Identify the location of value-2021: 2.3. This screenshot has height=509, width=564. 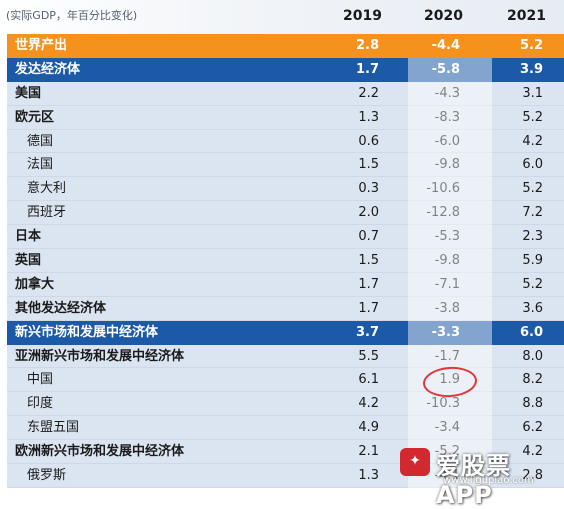
(532, 237).